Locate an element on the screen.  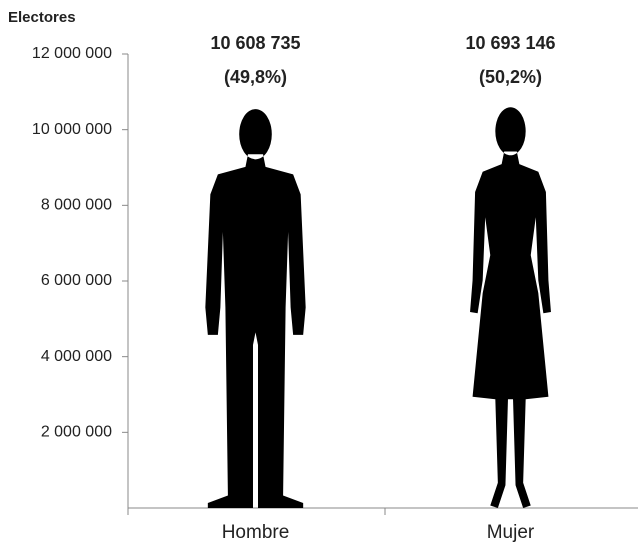
y-tick-label: 8 000 000 is located at coordinates (76, 205).